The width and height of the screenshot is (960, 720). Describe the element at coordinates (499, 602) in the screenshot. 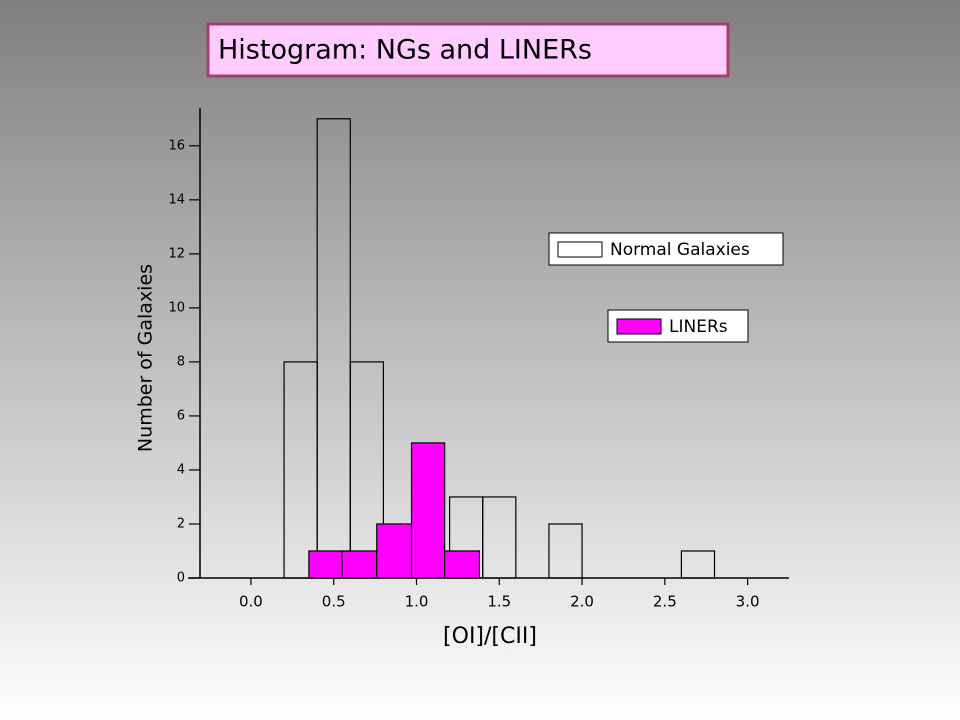

I see `x-tick-label: 1.5` at that location.